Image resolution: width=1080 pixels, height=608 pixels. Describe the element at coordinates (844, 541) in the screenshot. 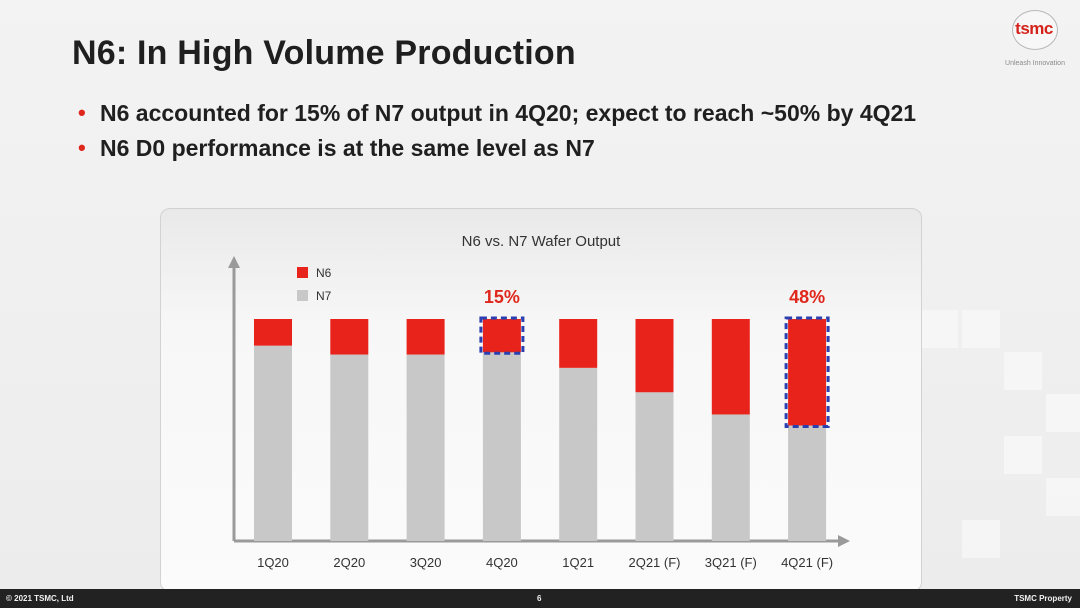

I see `x-axis-arrow-icon` at that location.